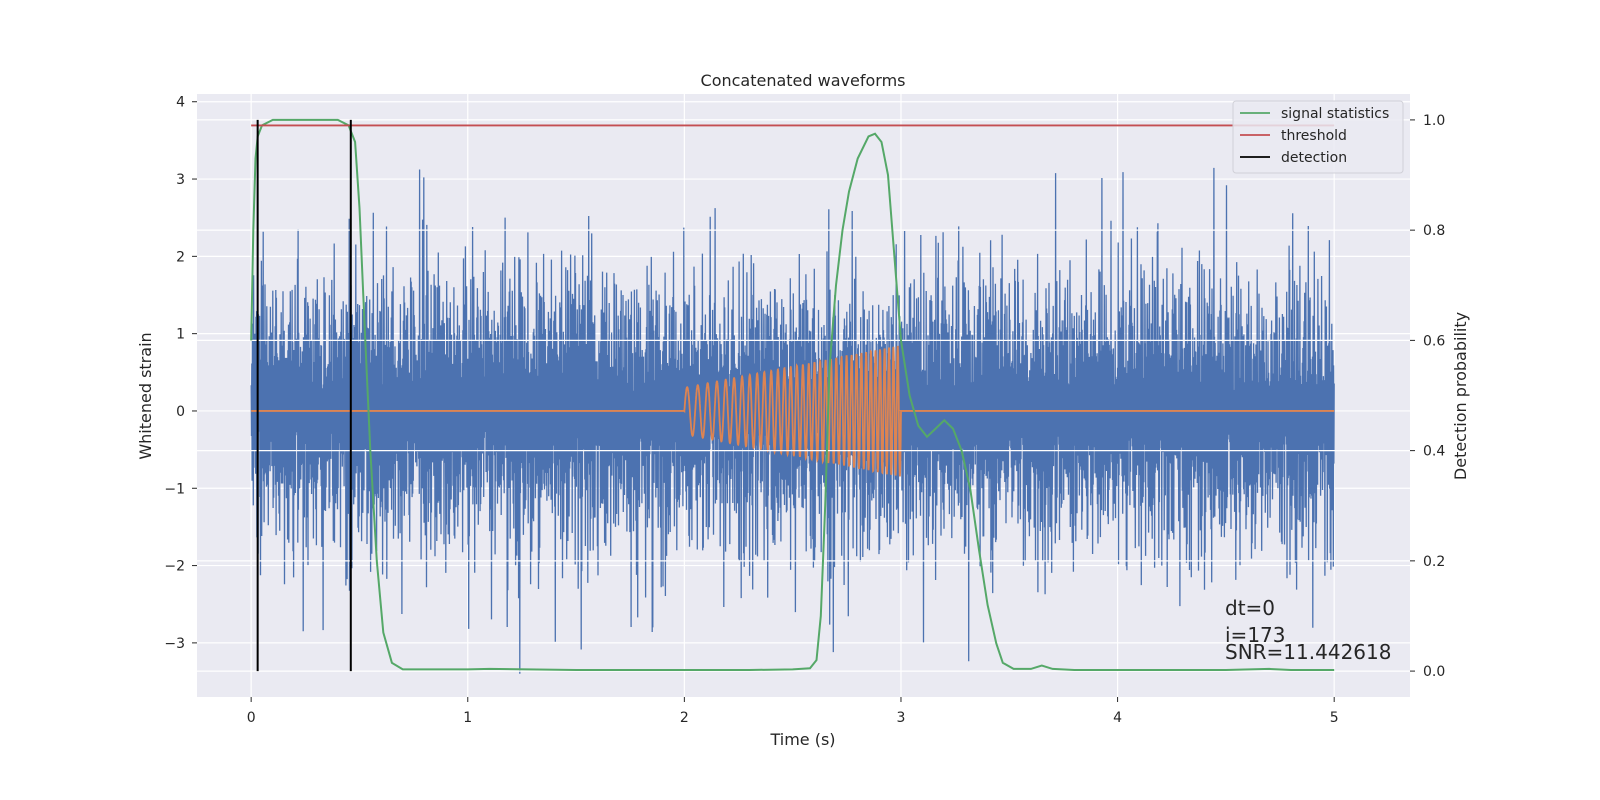 The image size is (1600, 800). Describe the element at coordinates (1255, 635) in the screenshot. I see `annotation-index: i=173` at that location.